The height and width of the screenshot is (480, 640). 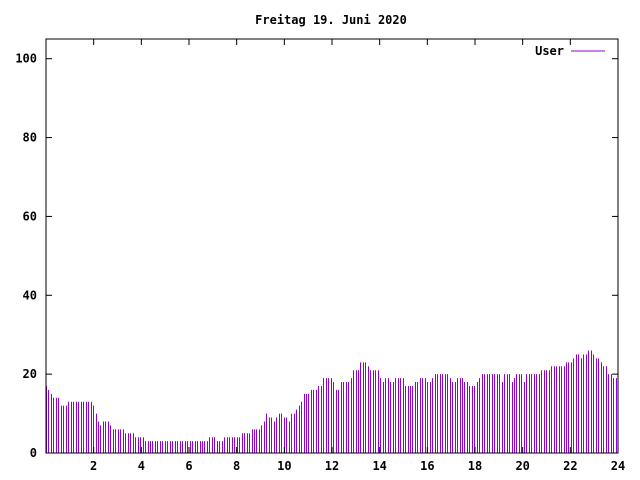 I want to click on x-tick-label: 18, so click(x=475, y=466).